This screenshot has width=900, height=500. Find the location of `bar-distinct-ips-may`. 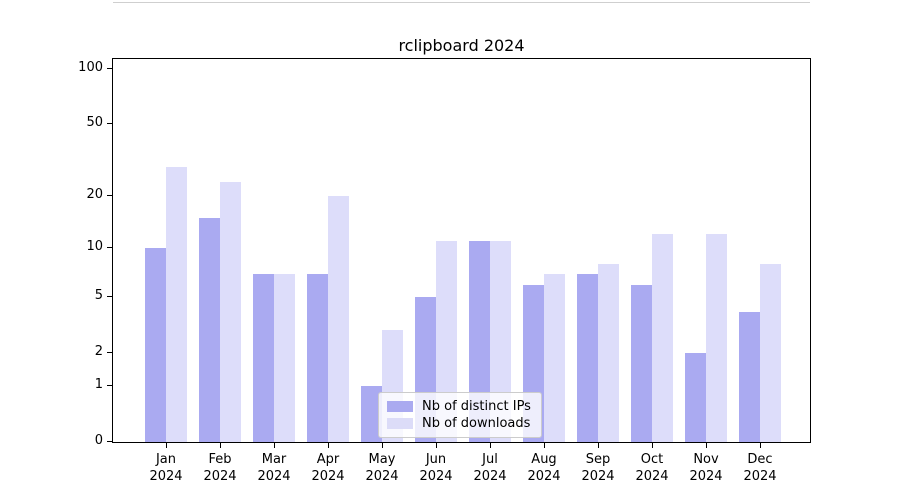

bar-distinct-ips-may is located at coordinates (371, 413).